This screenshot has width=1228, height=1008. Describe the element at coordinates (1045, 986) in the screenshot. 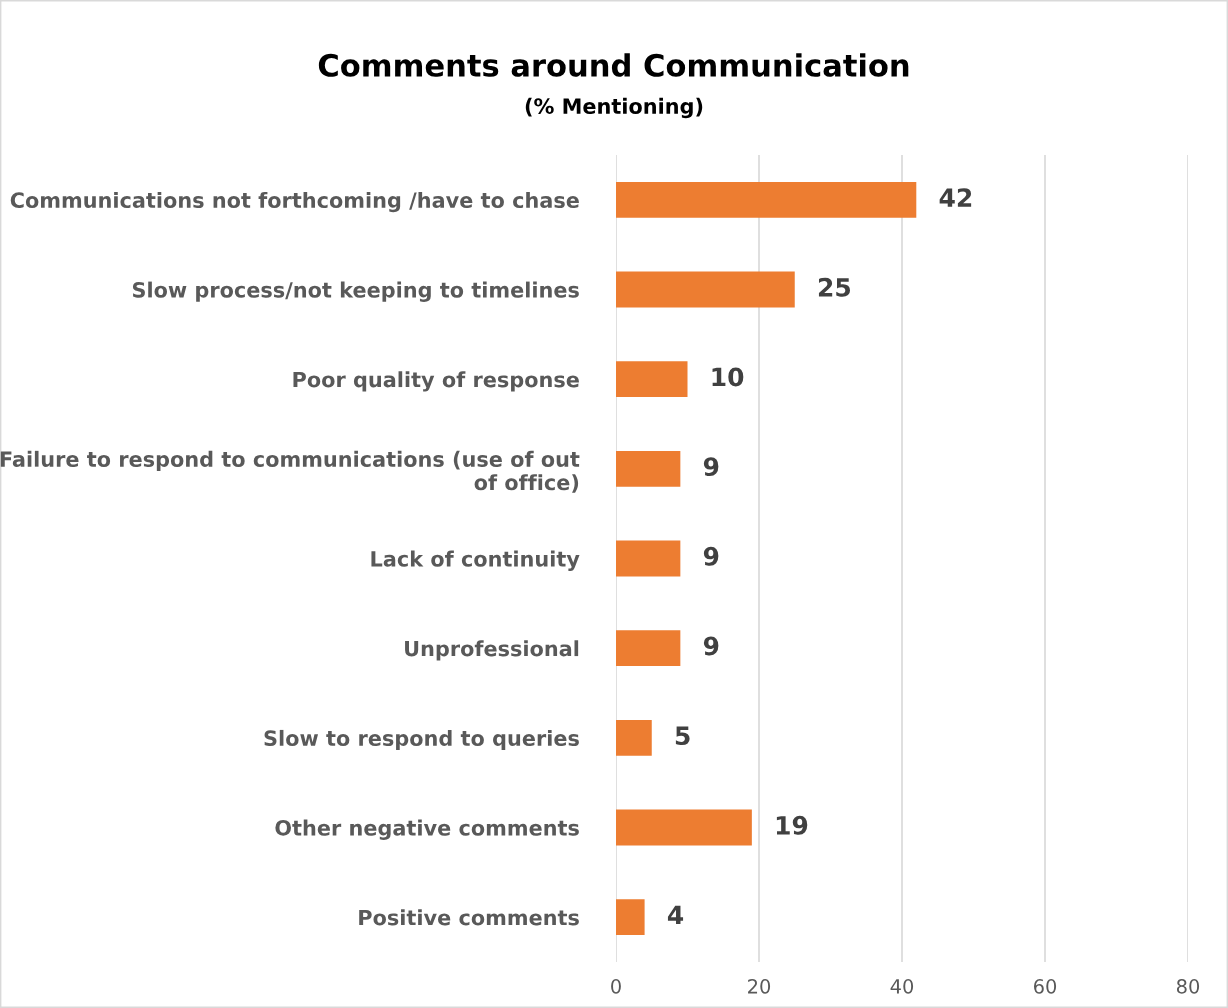

I see `x-tick-label: 60` at that location.